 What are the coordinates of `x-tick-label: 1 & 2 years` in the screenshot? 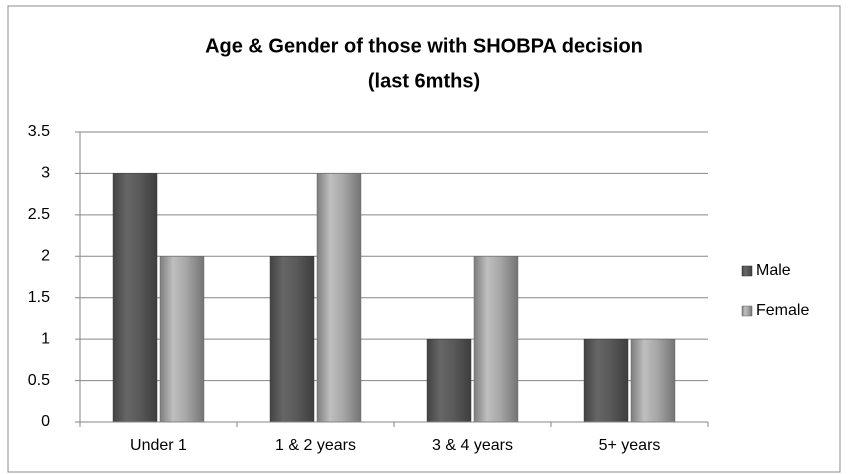 It's located at (315, 445).